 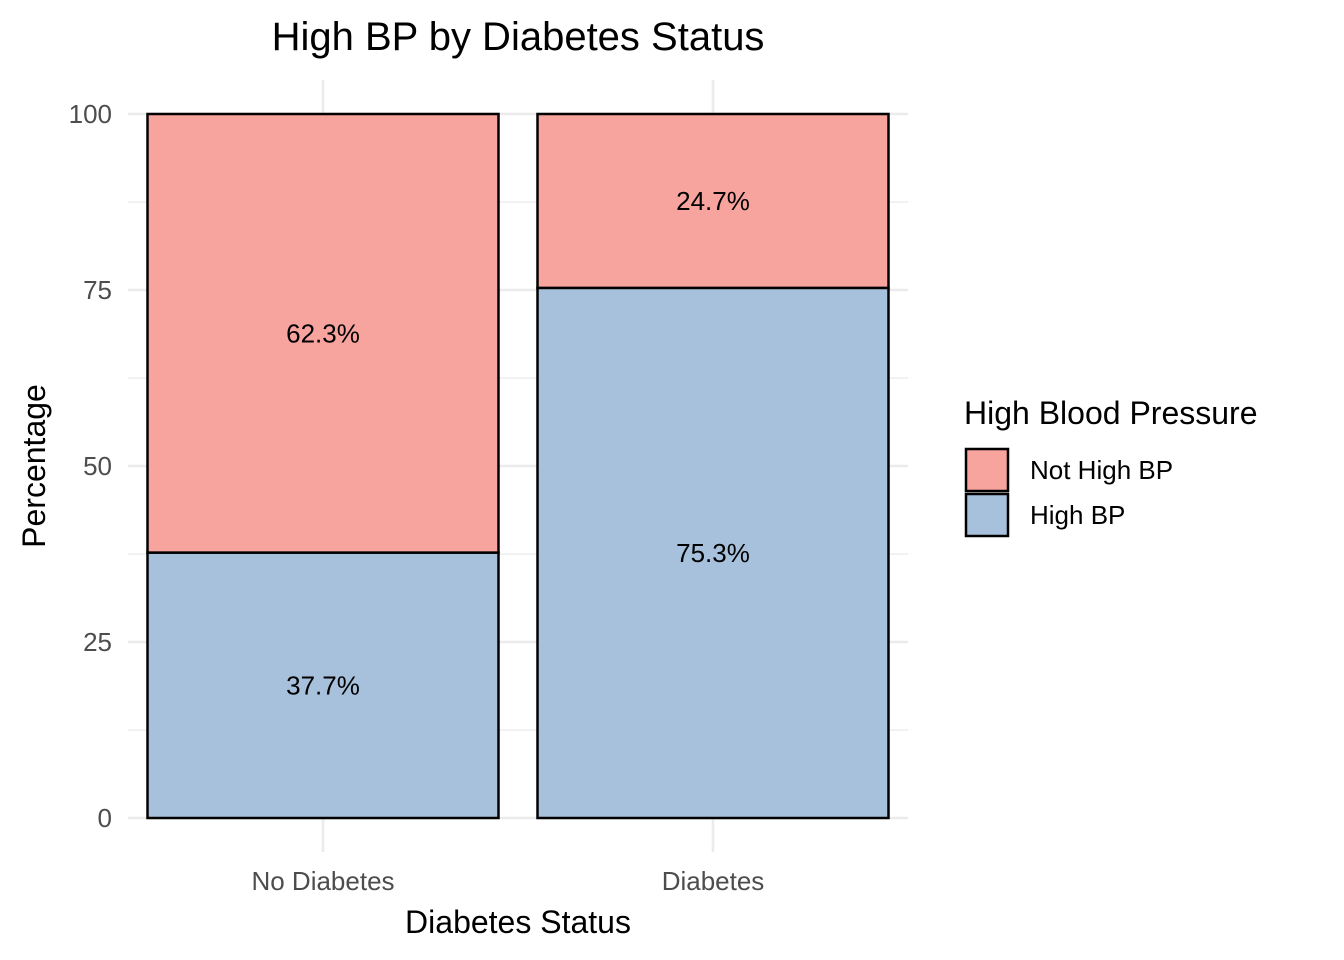 I want to click on x-tick-label: No Diabetes, so click(x=322, y=881).